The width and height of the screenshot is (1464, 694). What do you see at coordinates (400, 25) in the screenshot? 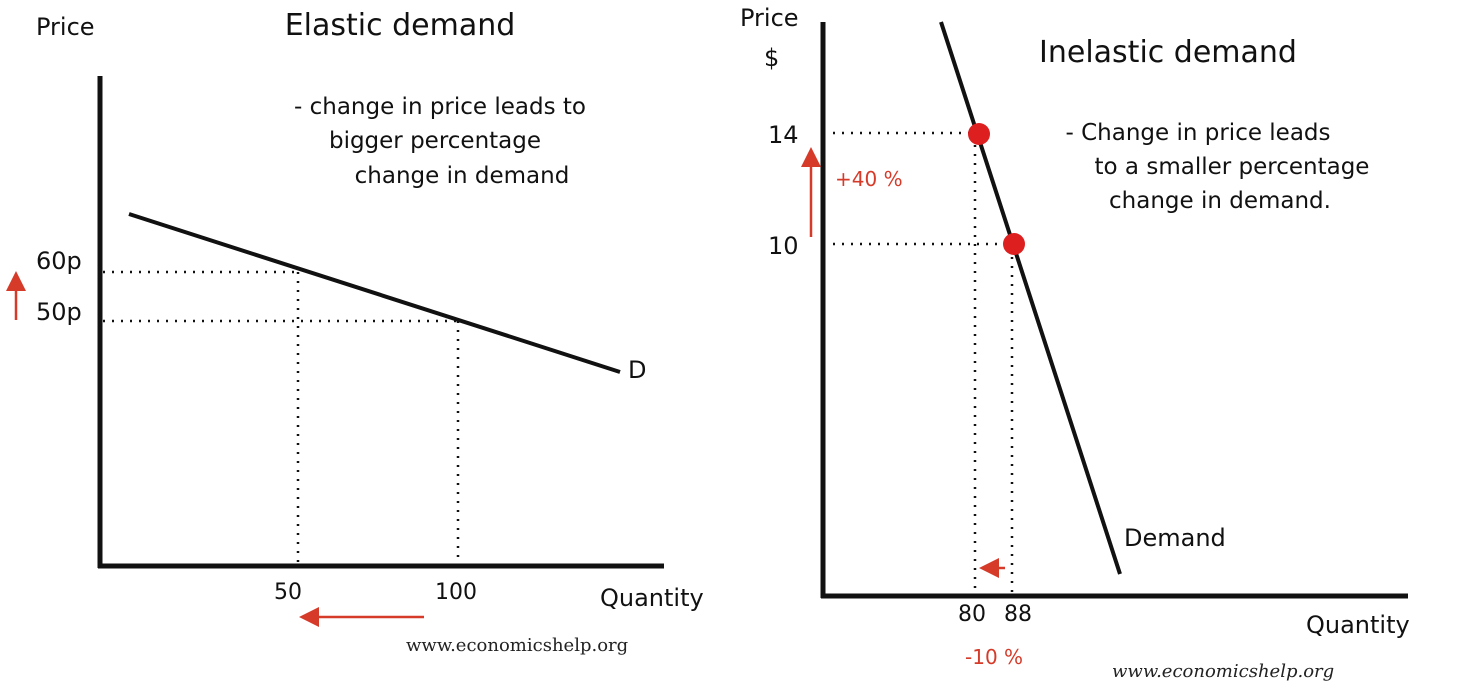
I see `elastic-title: Elastic demand` at bounding box center [400, 25].